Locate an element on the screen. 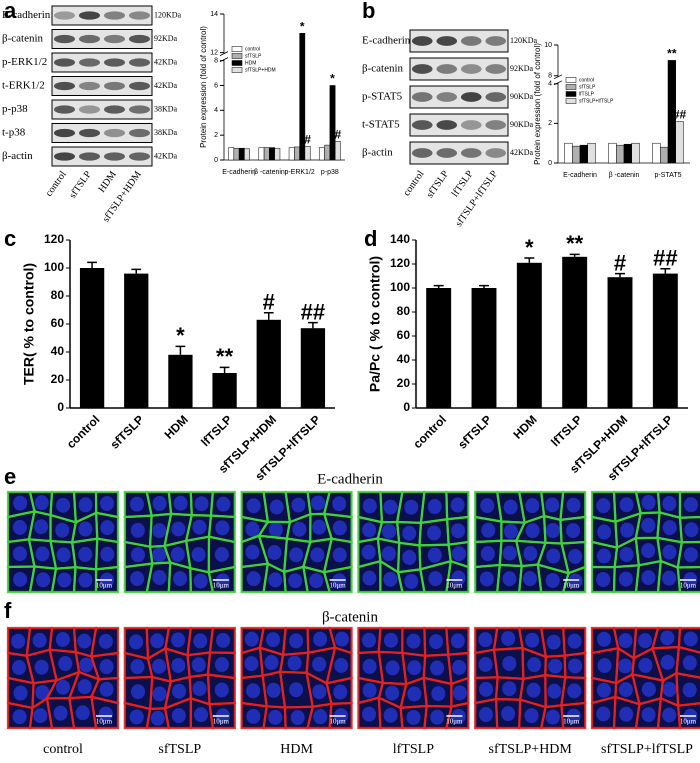 The image size is (700, 763). axis-break-gap is located at coordinates (558, 79).